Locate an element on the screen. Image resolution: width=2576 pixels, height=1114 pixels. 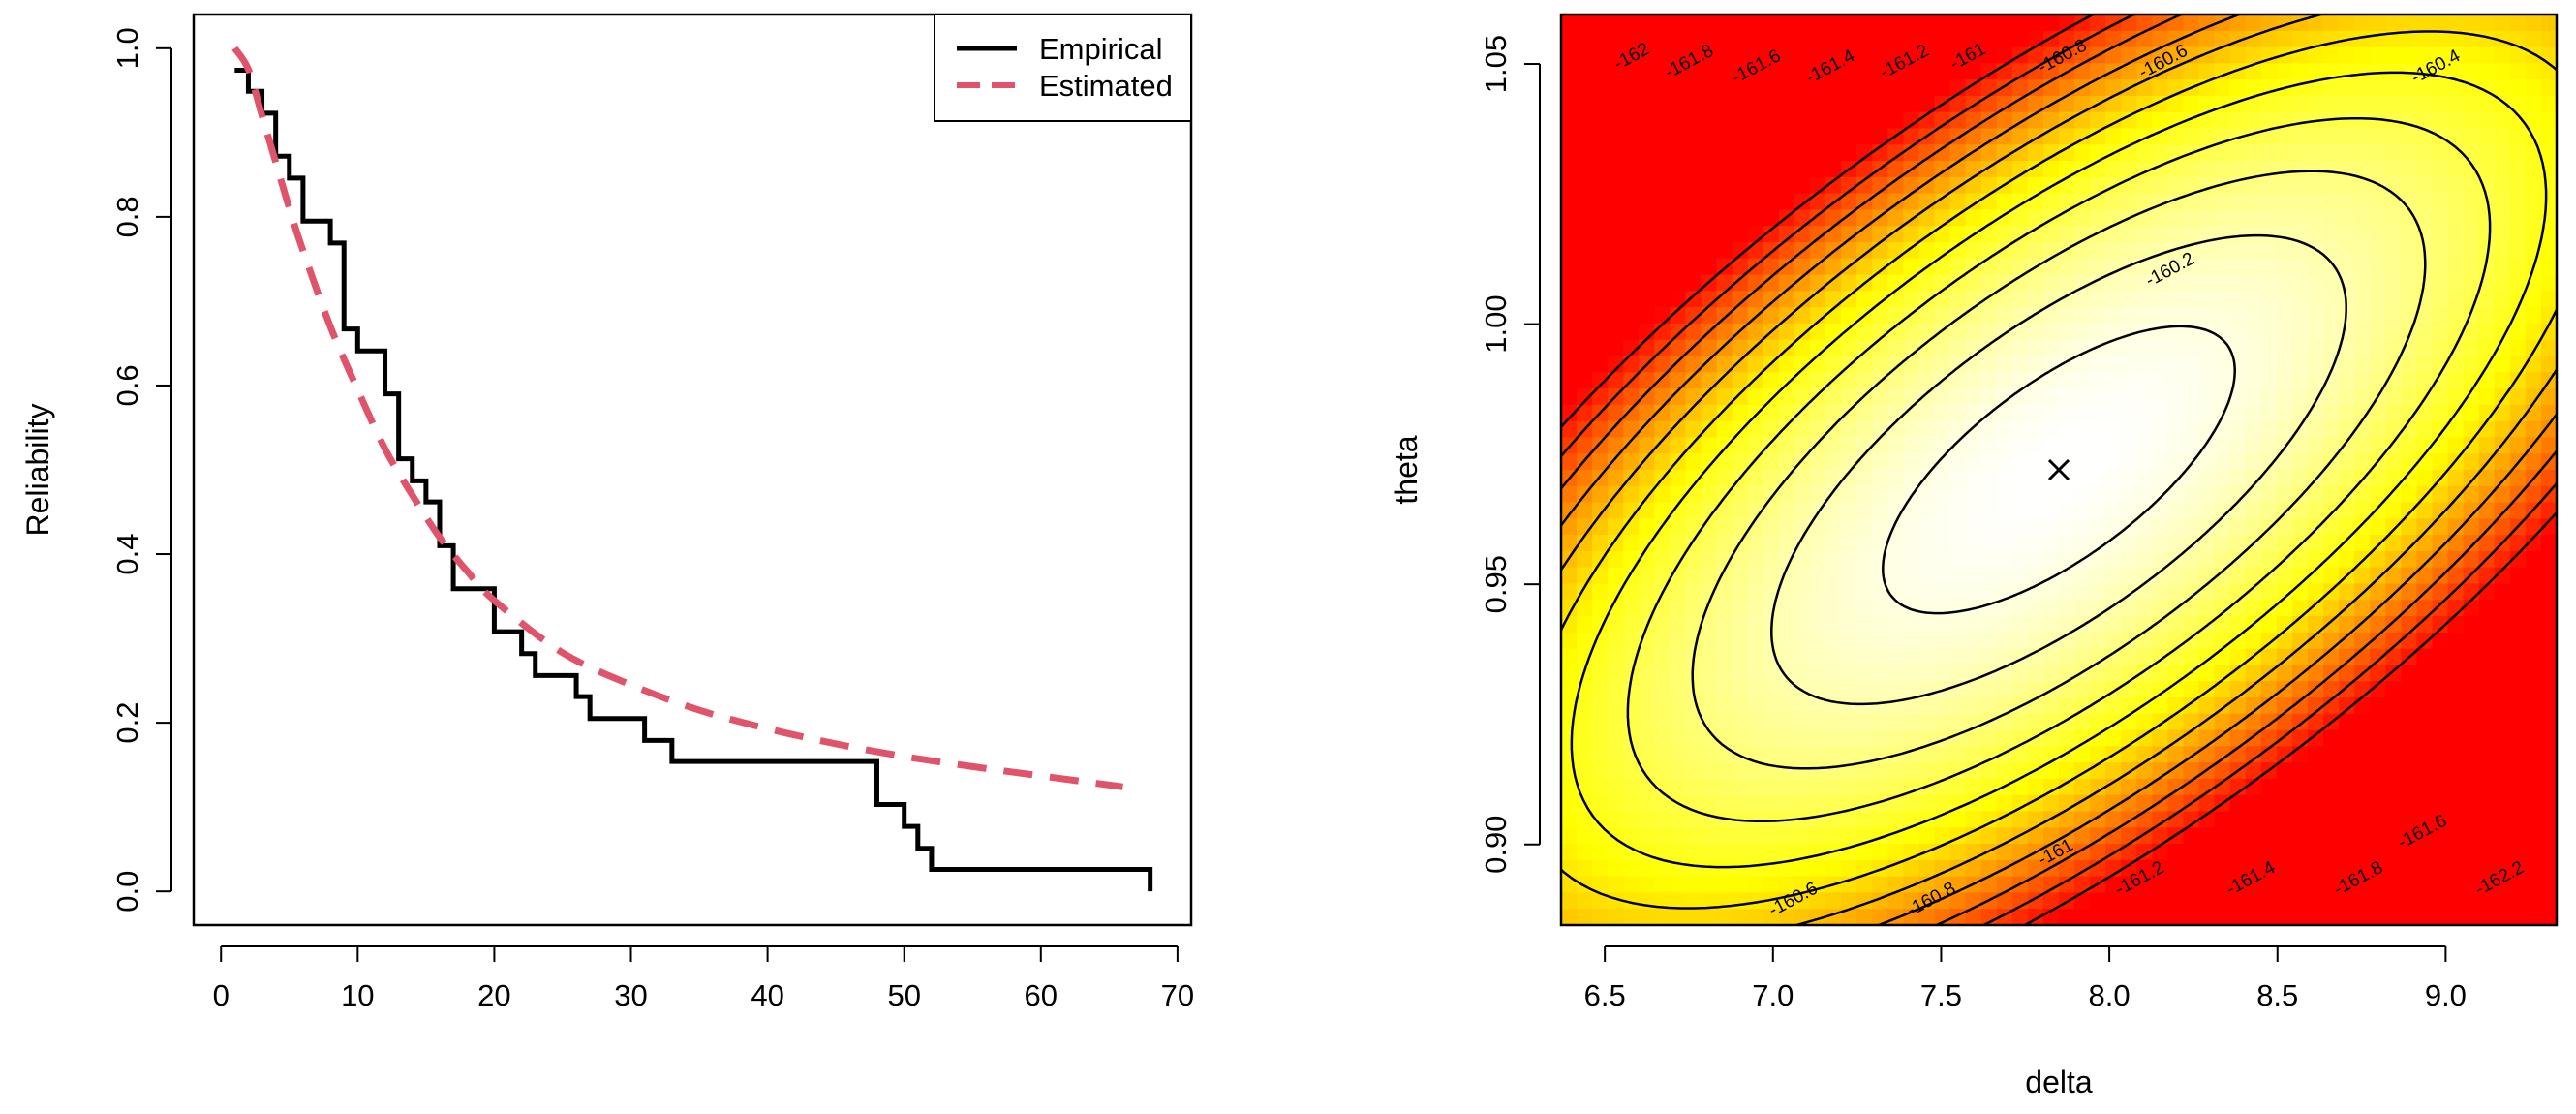
x-tick-label: 7.0 is located at coordinates (1773, 995).